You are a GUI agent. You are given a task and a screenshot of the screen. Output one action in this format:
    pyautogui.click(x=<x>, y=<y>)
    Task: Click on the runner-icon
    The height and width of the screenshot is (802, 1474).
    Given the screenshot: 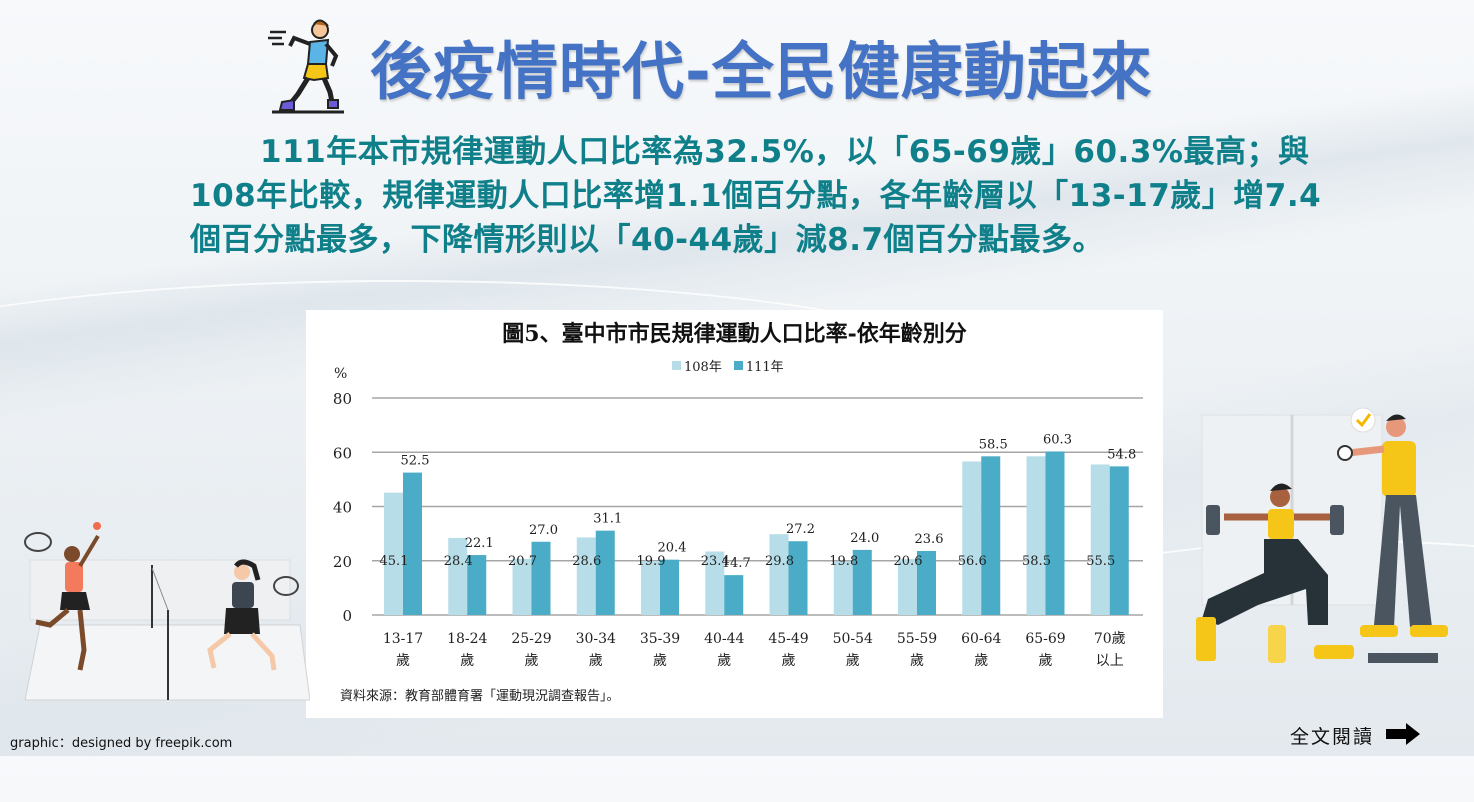 What is the action you would take?
    pyautogui.click(x=308, y=66)
    